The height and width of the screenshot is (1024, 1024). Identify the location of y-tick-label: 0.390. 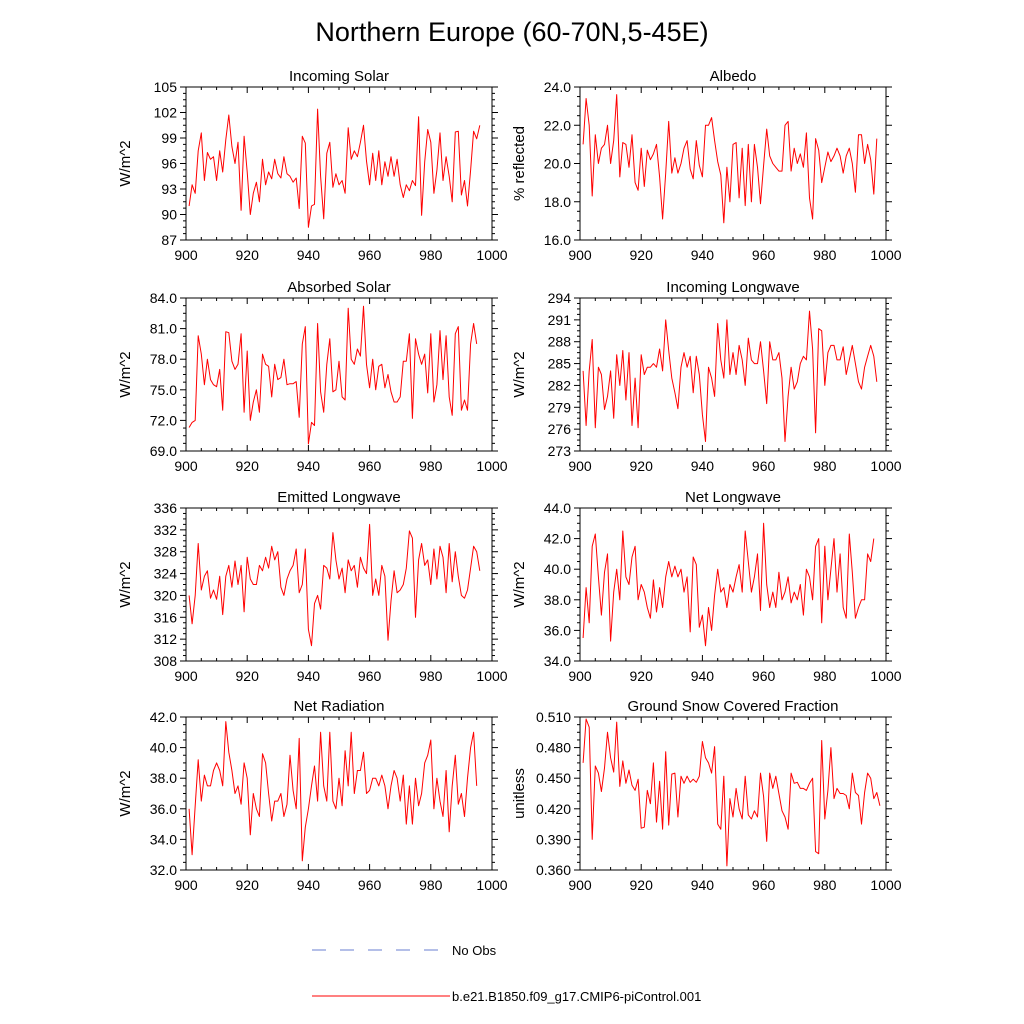
(553, 839).